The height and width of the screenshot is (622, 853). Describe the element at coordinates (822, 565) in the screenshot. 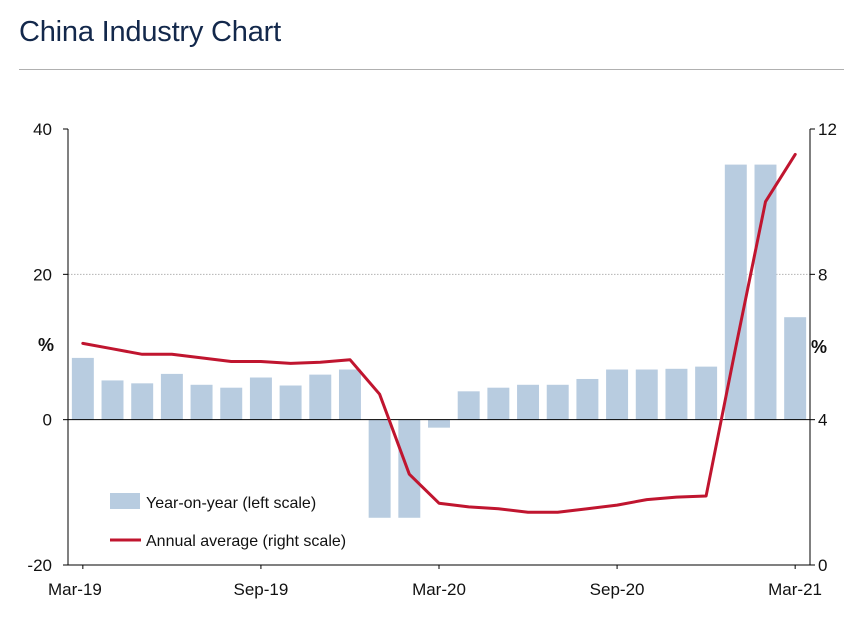

I see `right-axis-tick-label: 0` at that location.